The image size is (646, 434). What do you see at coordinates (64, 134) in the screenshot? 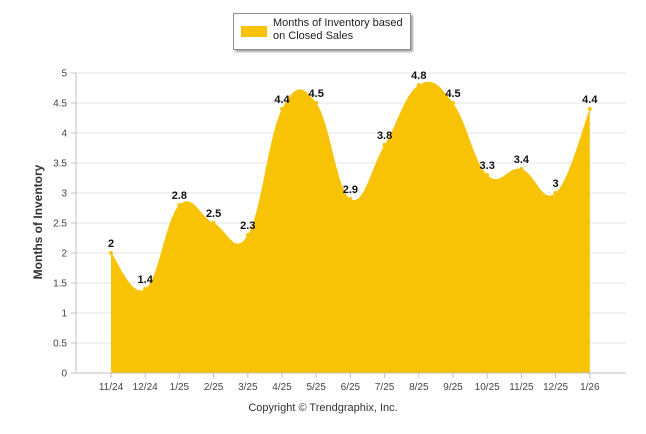
I see `y-tick-label: 4` at bounding box center [64, 134].